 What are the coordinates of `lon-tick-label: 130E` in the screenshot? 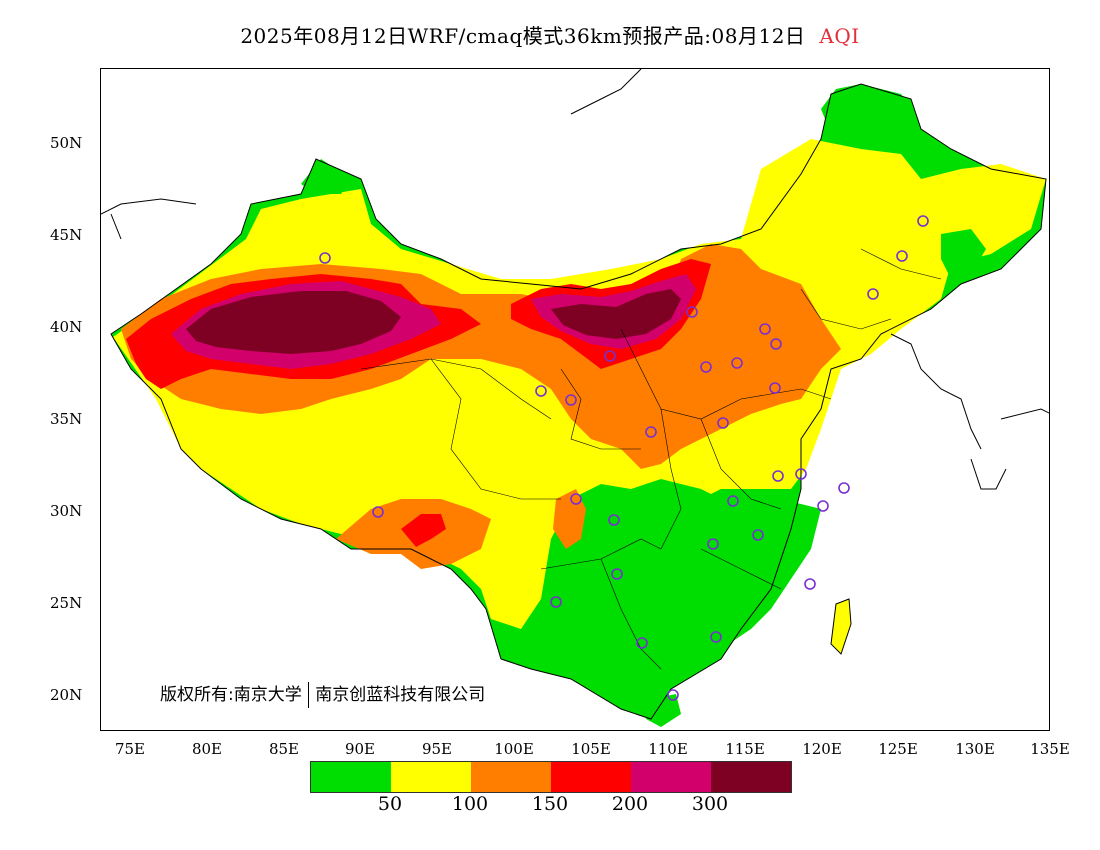 It's located at (975, 749).